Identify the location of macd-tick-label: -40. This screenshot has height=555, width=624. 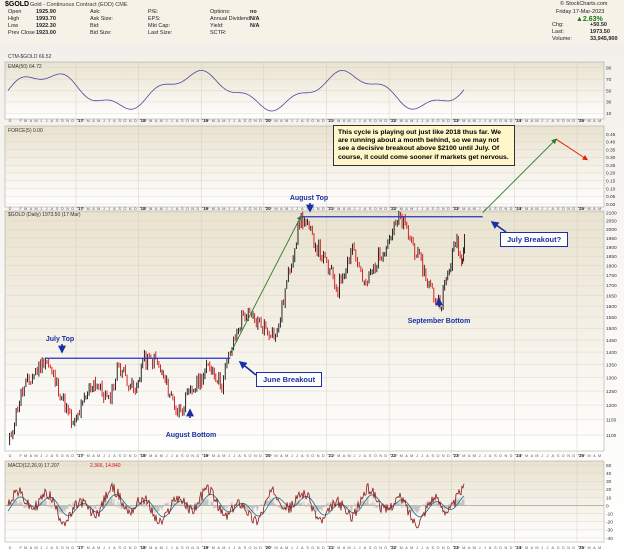
(609, 539).